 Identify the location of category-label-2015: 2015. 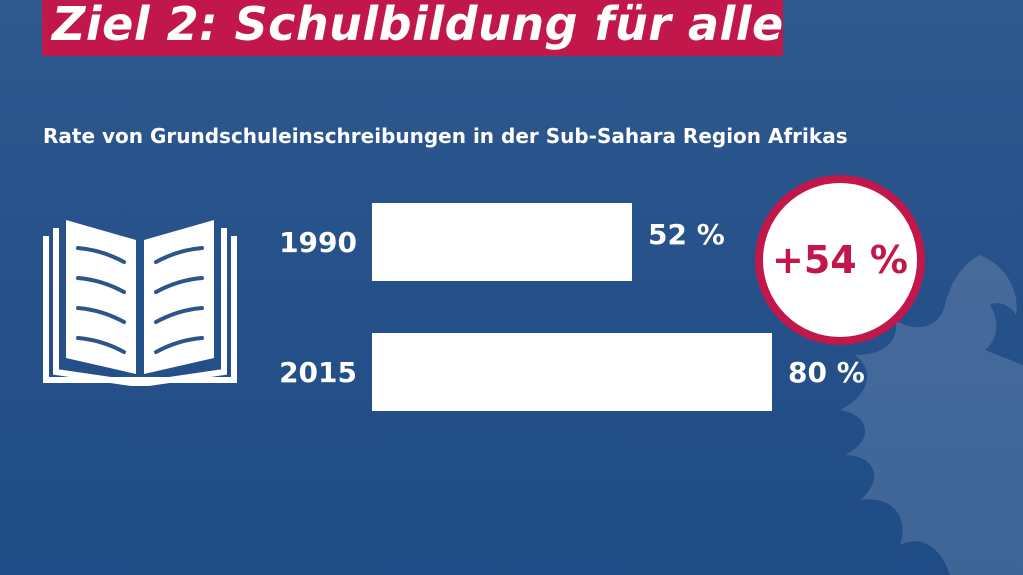
(318, 372).